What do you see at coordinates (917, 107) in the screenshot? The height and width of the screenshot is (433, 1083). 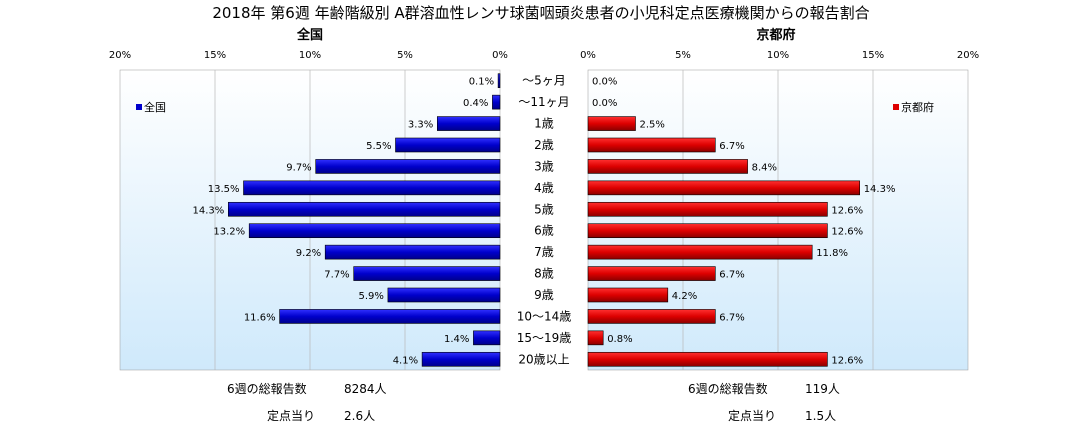 I see `legend-right-label: 京都府` at bounding box center [917, 107].